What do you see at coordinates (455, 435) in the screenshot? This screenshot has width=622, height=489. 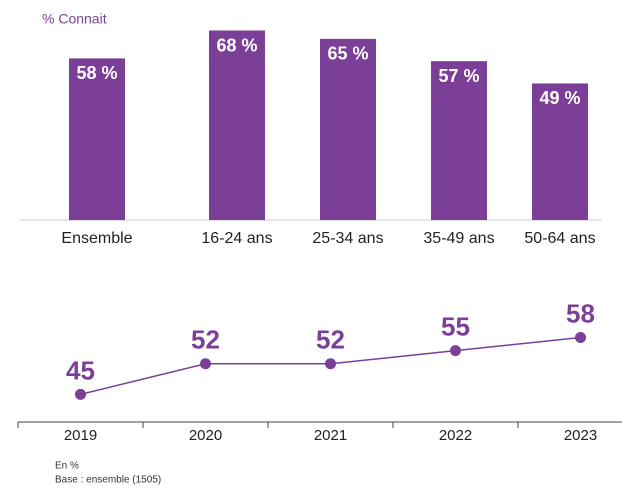 I see `x-tick-label: 2022` at bounding box center [455, 435].